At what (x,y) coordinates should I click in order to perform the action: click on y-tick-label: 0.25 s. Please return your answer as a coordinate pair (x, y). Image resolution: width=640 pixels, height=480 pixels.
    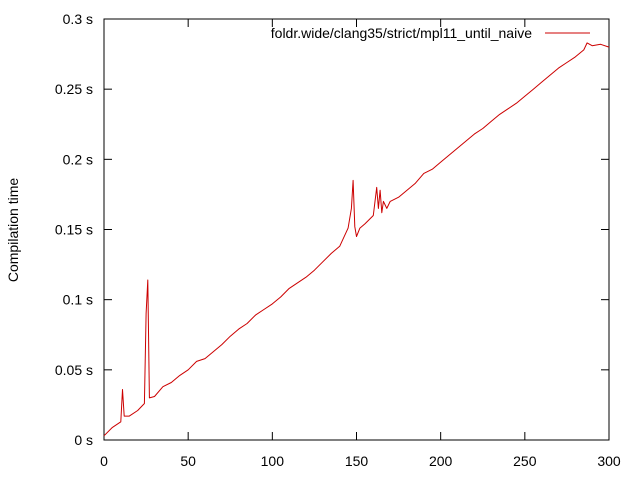
    Looking at the image, I should click on (74, 89).